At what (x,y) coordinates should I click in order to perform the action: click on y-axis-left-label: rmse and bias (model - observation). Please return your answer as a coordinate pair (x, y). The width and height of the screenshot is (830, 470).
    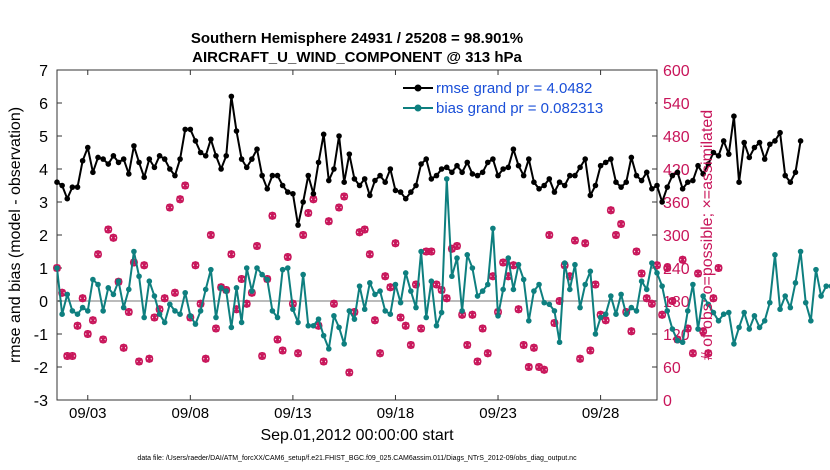
    Looking at the image, I should click on (15, 235).